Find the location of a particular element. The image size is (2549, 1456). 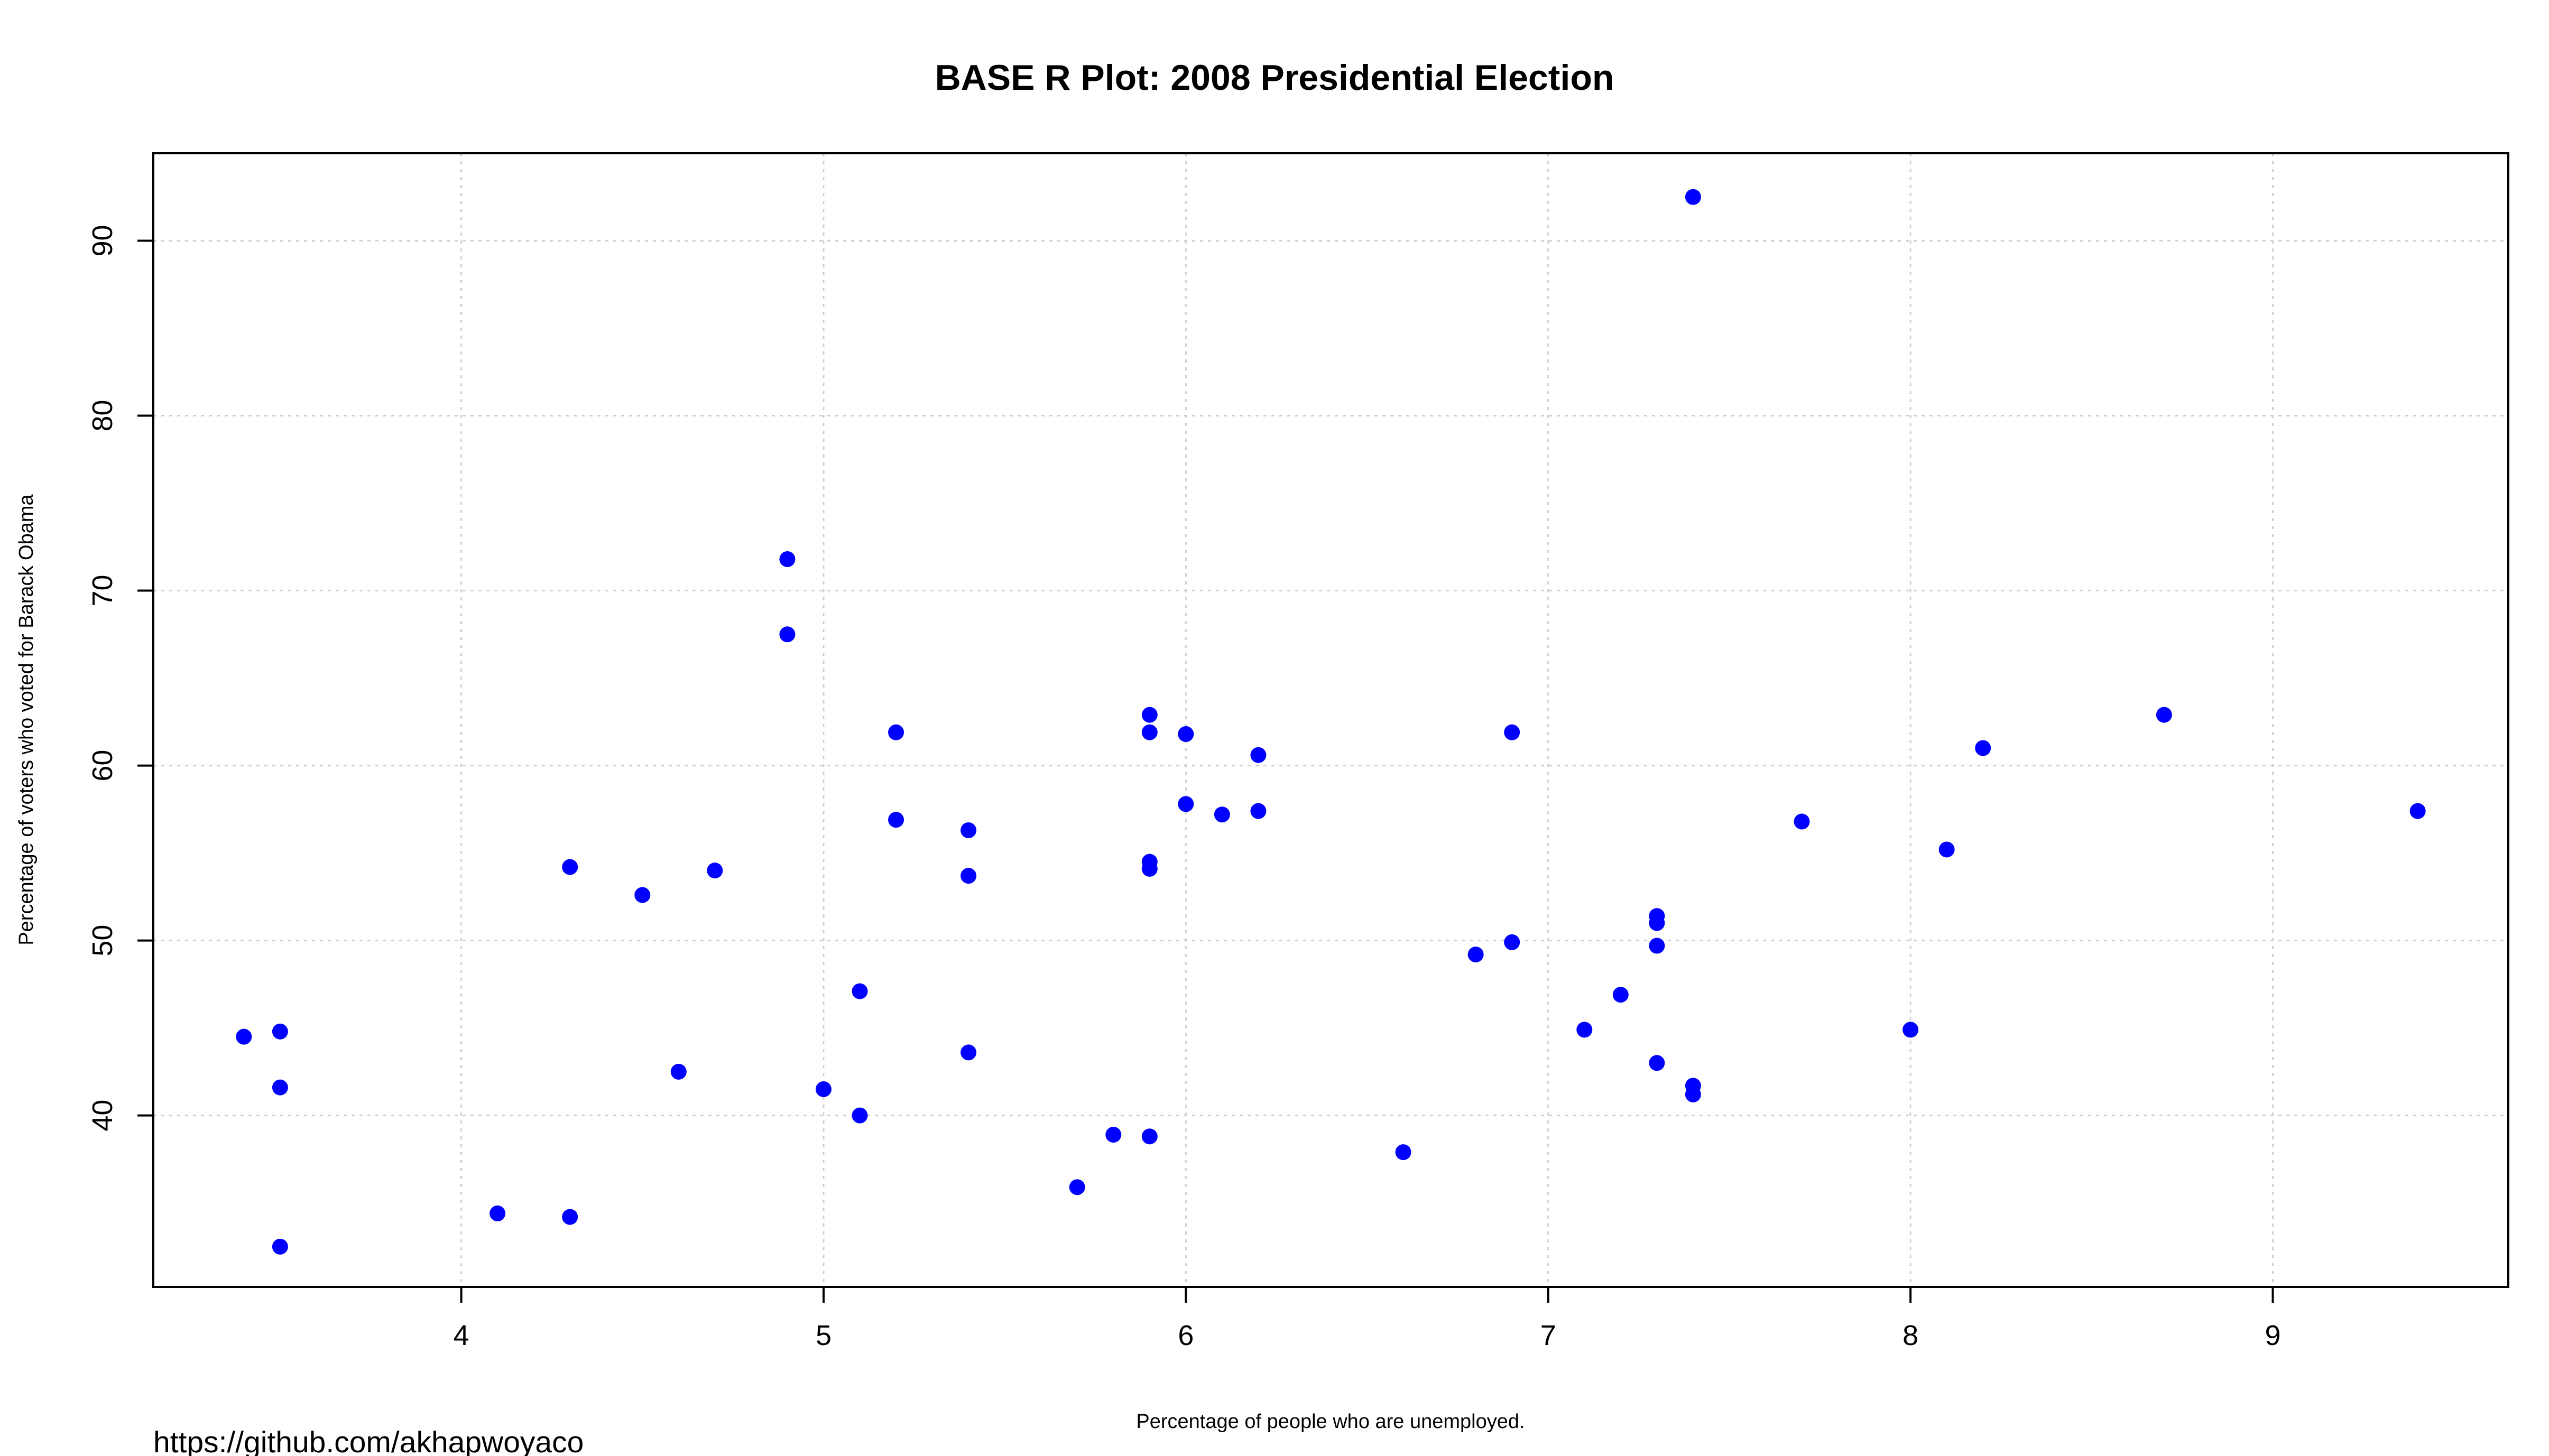

x-tick-label: 7 is located at coordinates (1548, 1335).